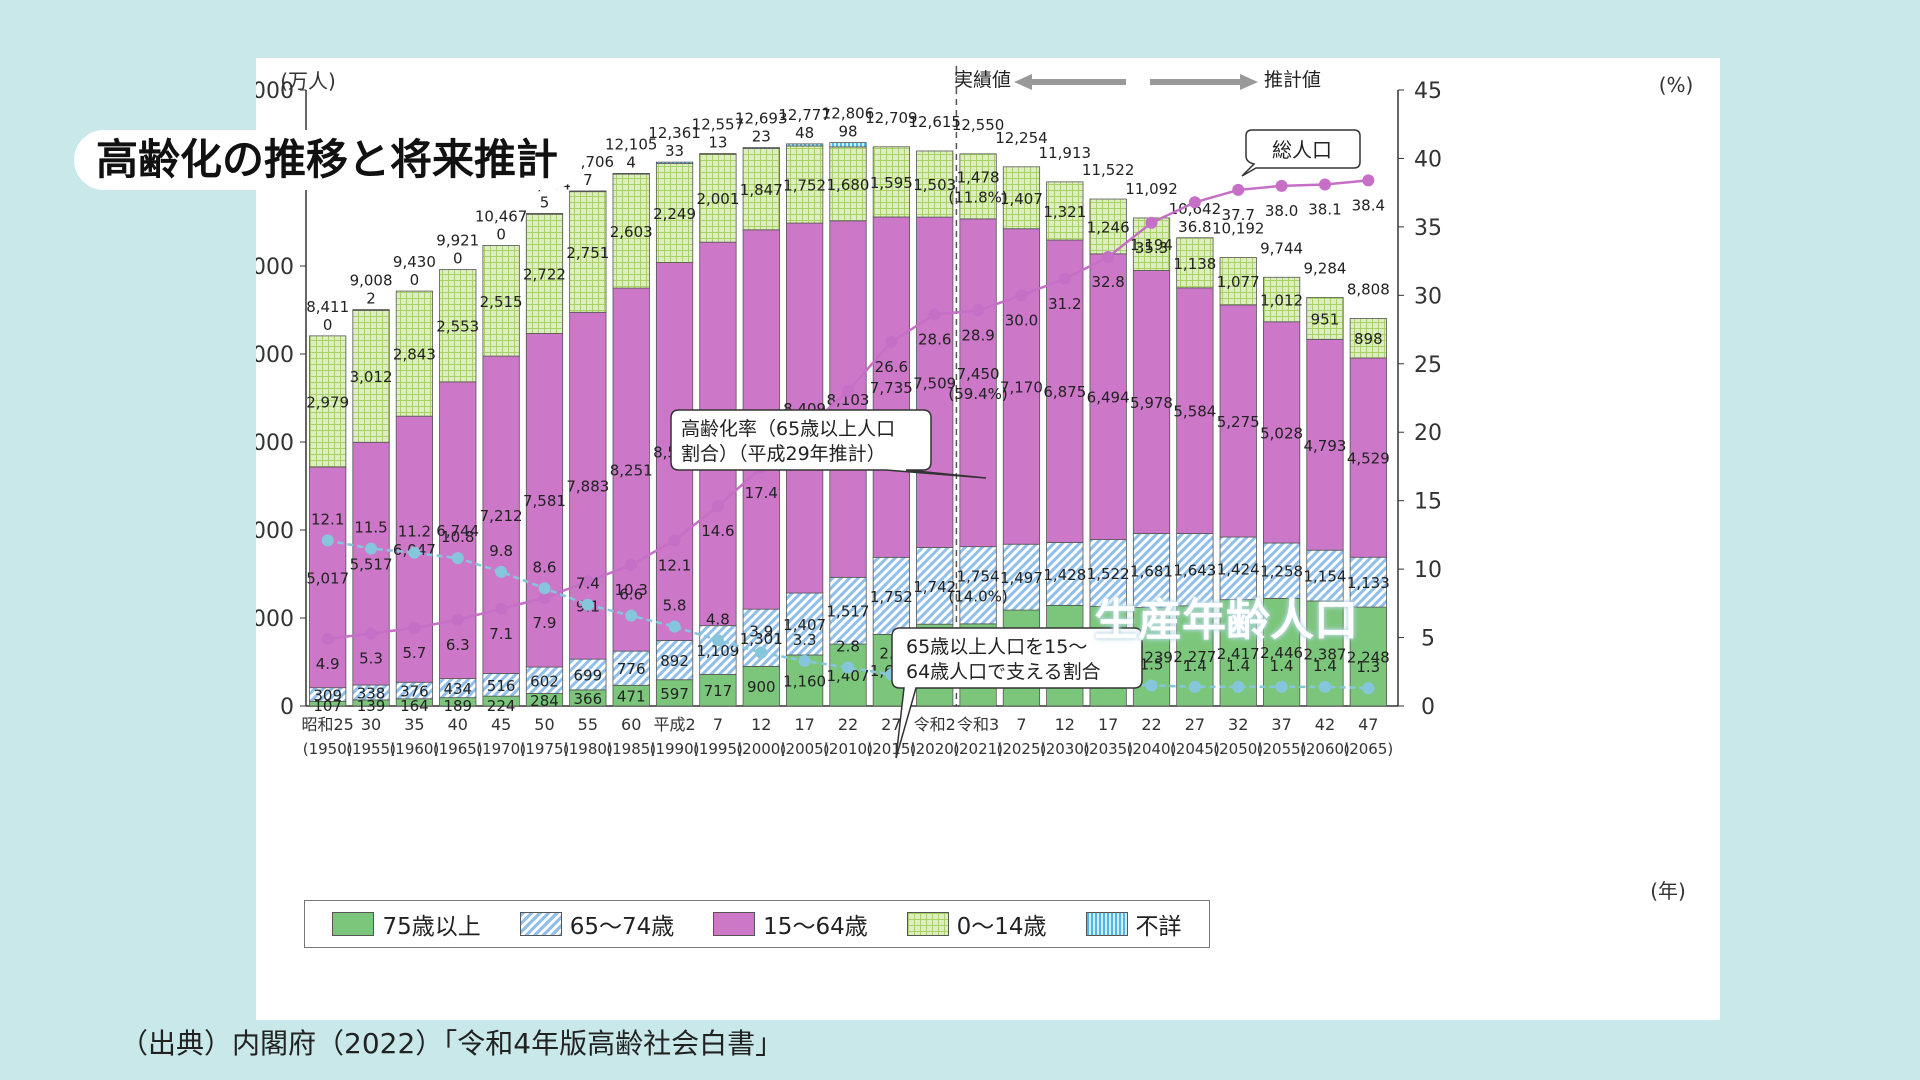  I want to click on bar-total-label: 12,709, so click(891, 118).